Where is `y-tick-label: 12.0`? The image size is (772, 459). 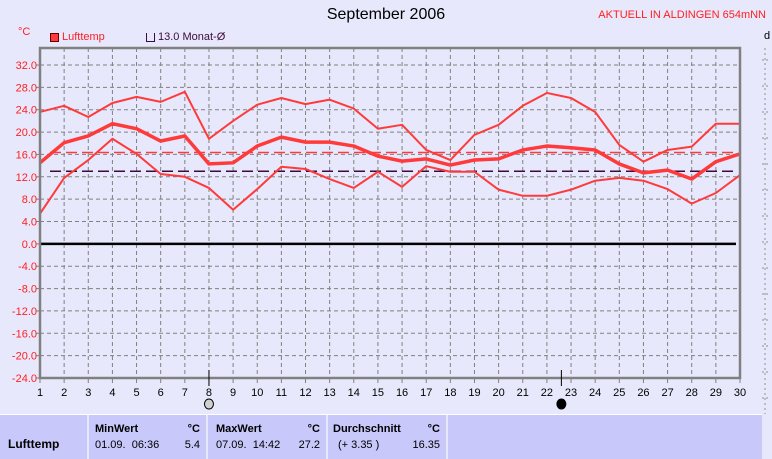 y-tick-label: 12.0 is located at coordinates (26, 178).